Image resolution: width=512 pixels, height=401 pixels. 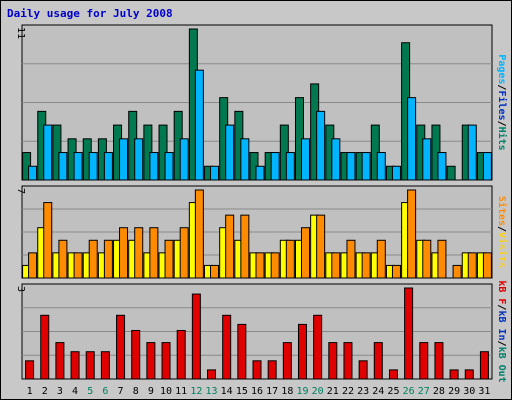 I want to click on x-tick-label-25: 25, so click(x=393, y=391).